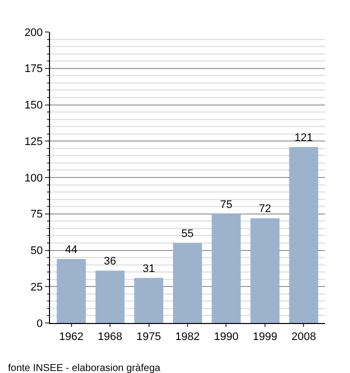  What do you see at coordinates (265, 337) in the screenshot?
I see `x-tick-label: 1999` at bounding box center [265, 337].